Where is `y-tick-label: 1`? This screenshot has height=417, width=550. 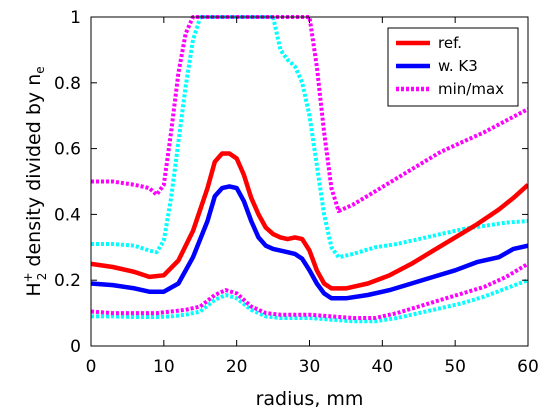
y-tick-label: 1 is located at coordinates (75, 18).